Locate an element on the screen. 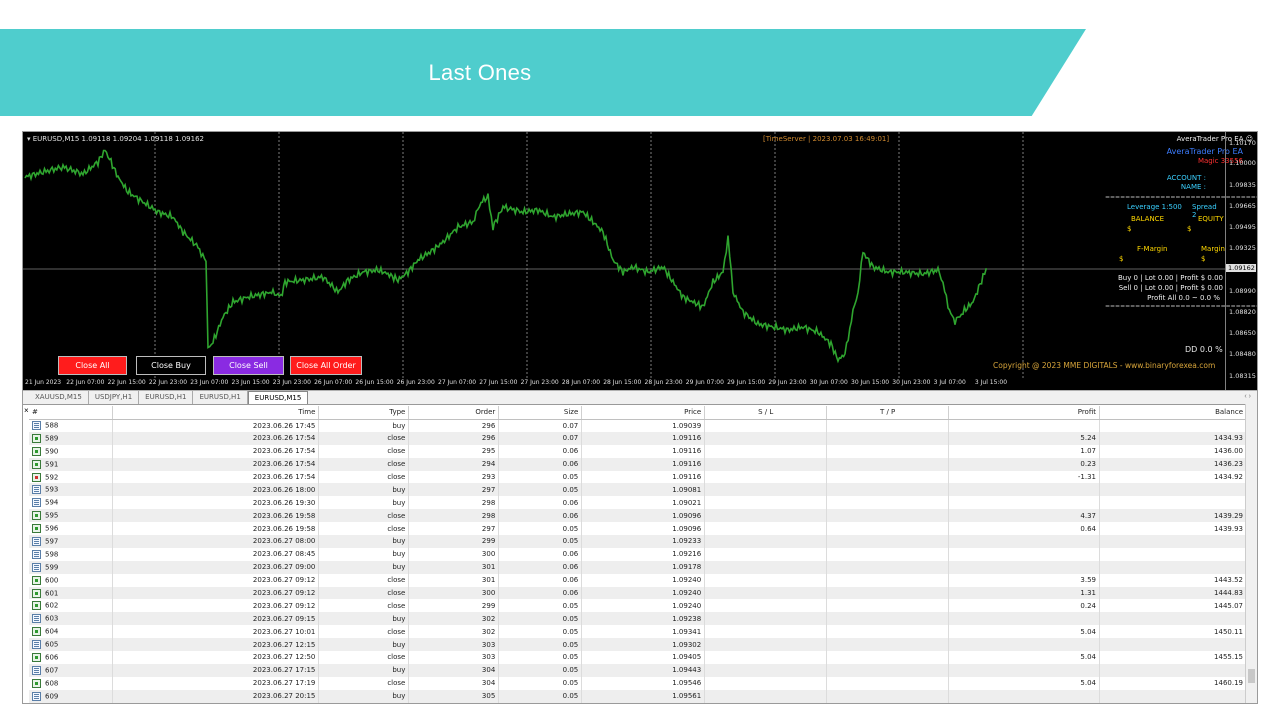 The width and height of the screenshot is (1280, 720). leverage: Leverage 1:500 is located at coordinates (1154, 207).